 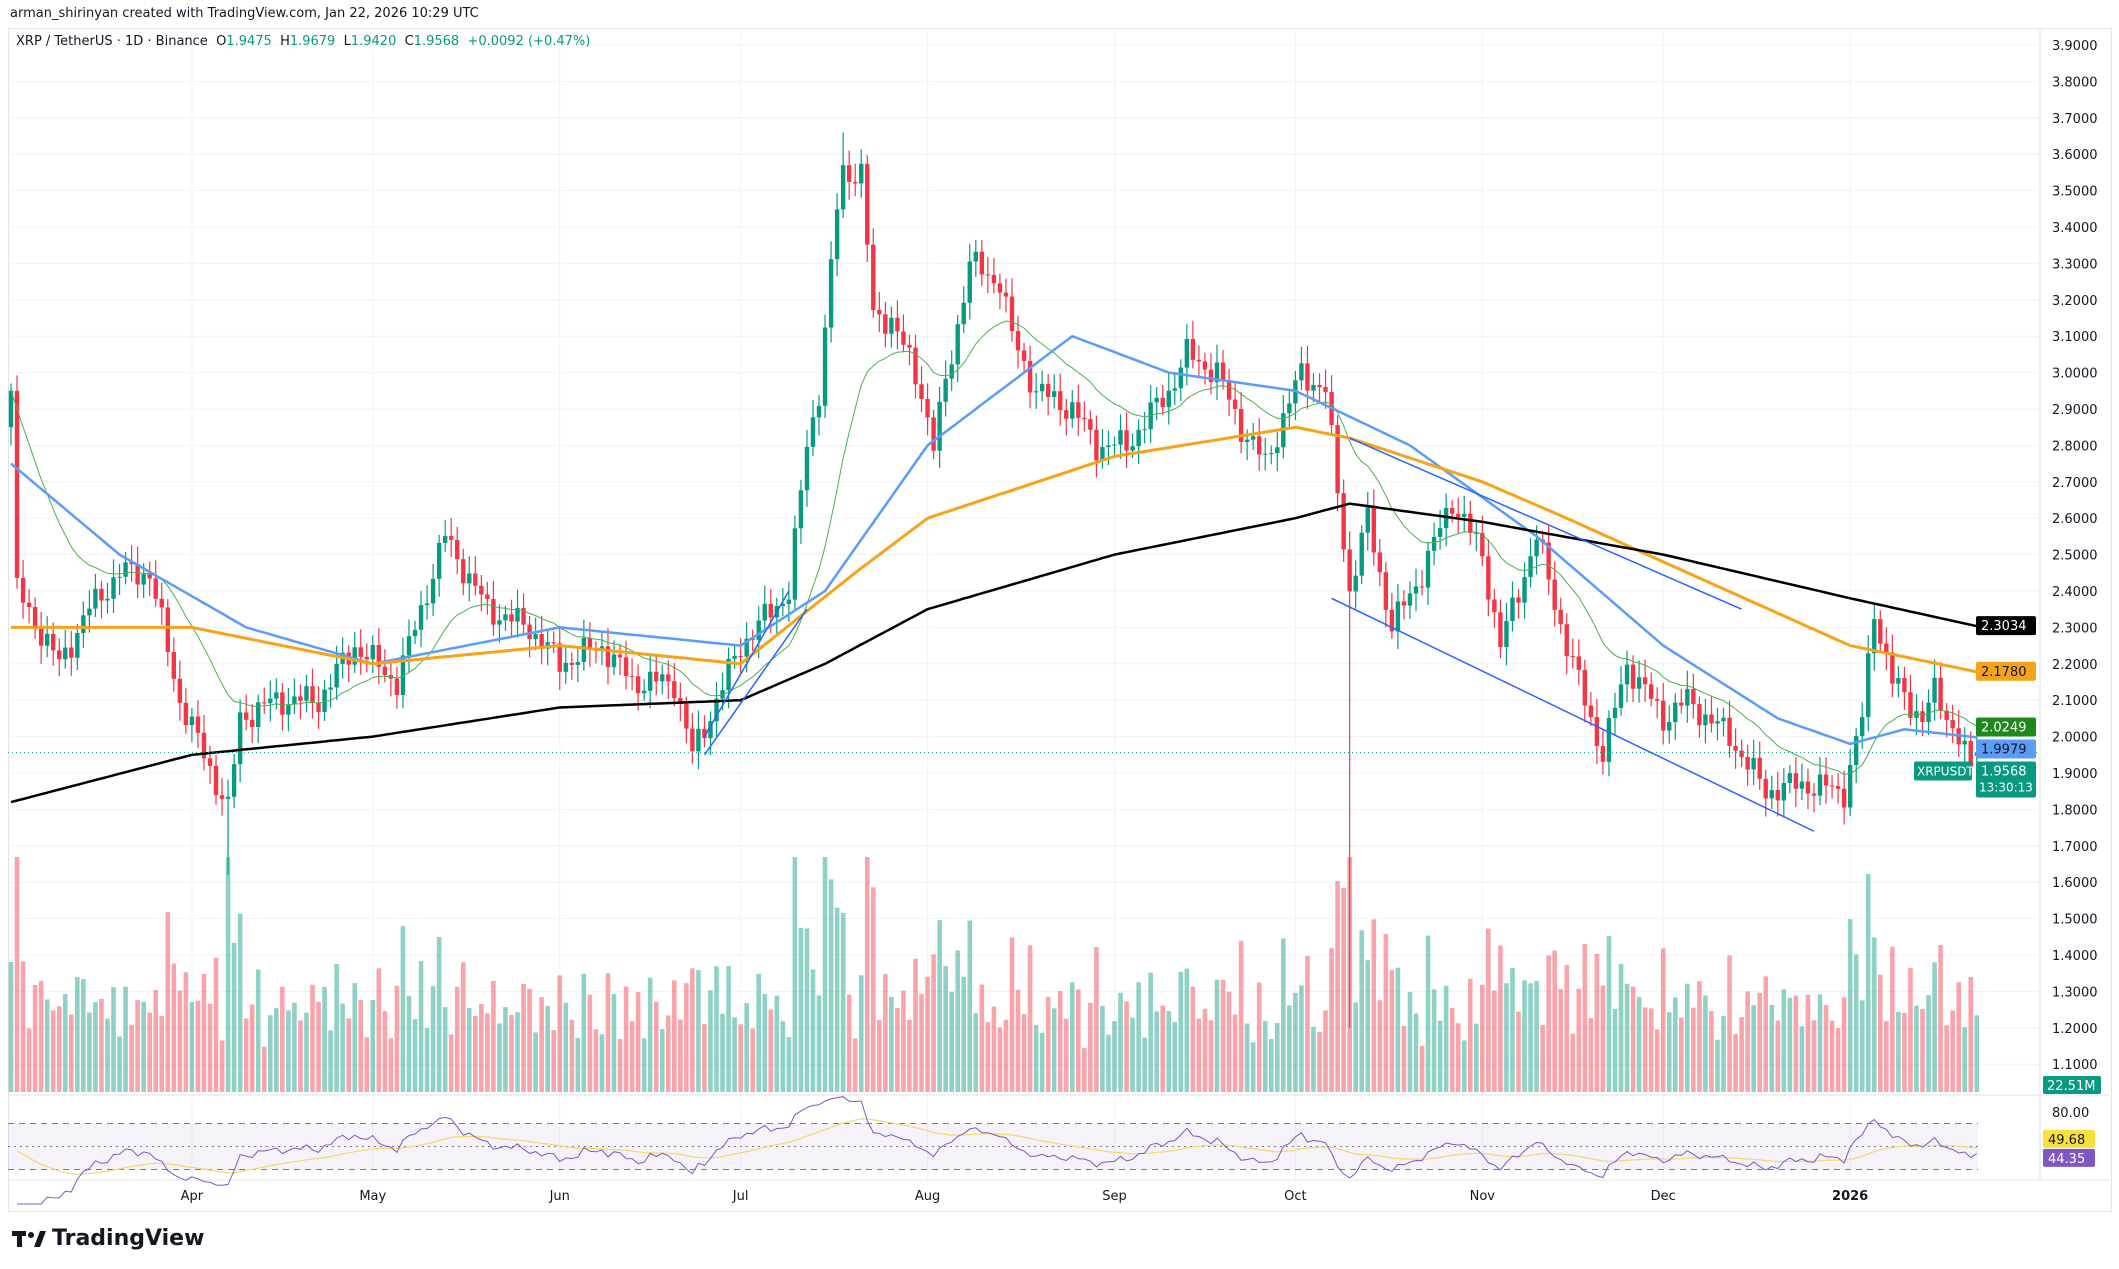 I want to click on price-tick-label: 2.0000, so click(x=2075, y=738).